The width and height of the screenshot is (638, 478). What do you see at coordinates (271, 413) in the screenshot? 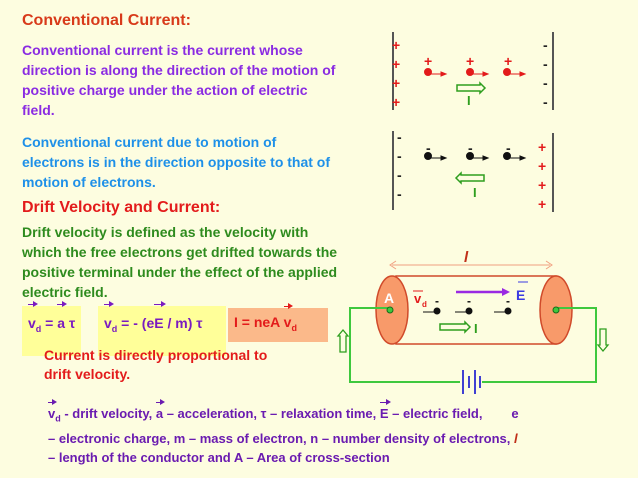
I see `footnote-text: – acceleration, τ – relaxation time,` at bounding box center [271, 413].